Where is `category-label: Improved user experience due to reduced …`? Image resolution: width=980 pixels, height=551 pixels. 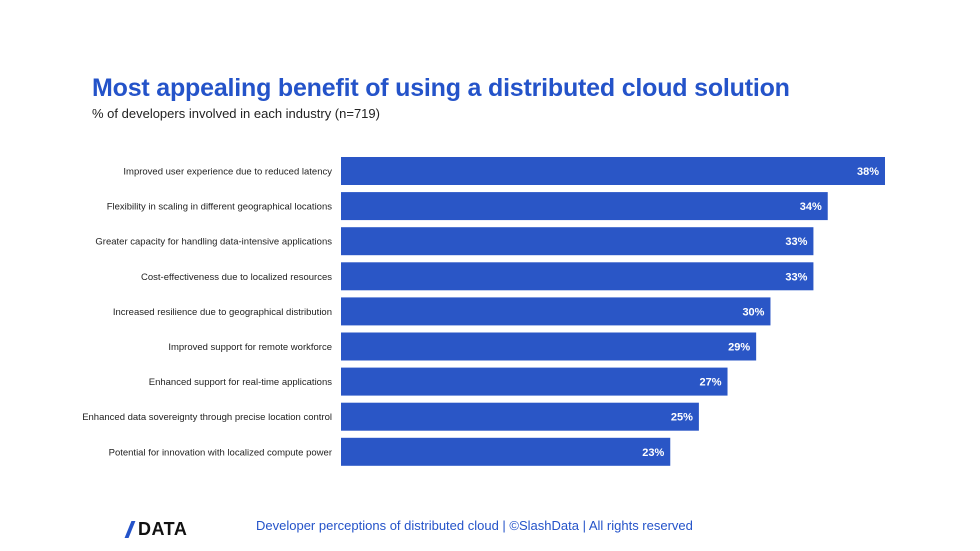 category-label: Improved user experience due to reduced … is located at coordinates (227, 172).